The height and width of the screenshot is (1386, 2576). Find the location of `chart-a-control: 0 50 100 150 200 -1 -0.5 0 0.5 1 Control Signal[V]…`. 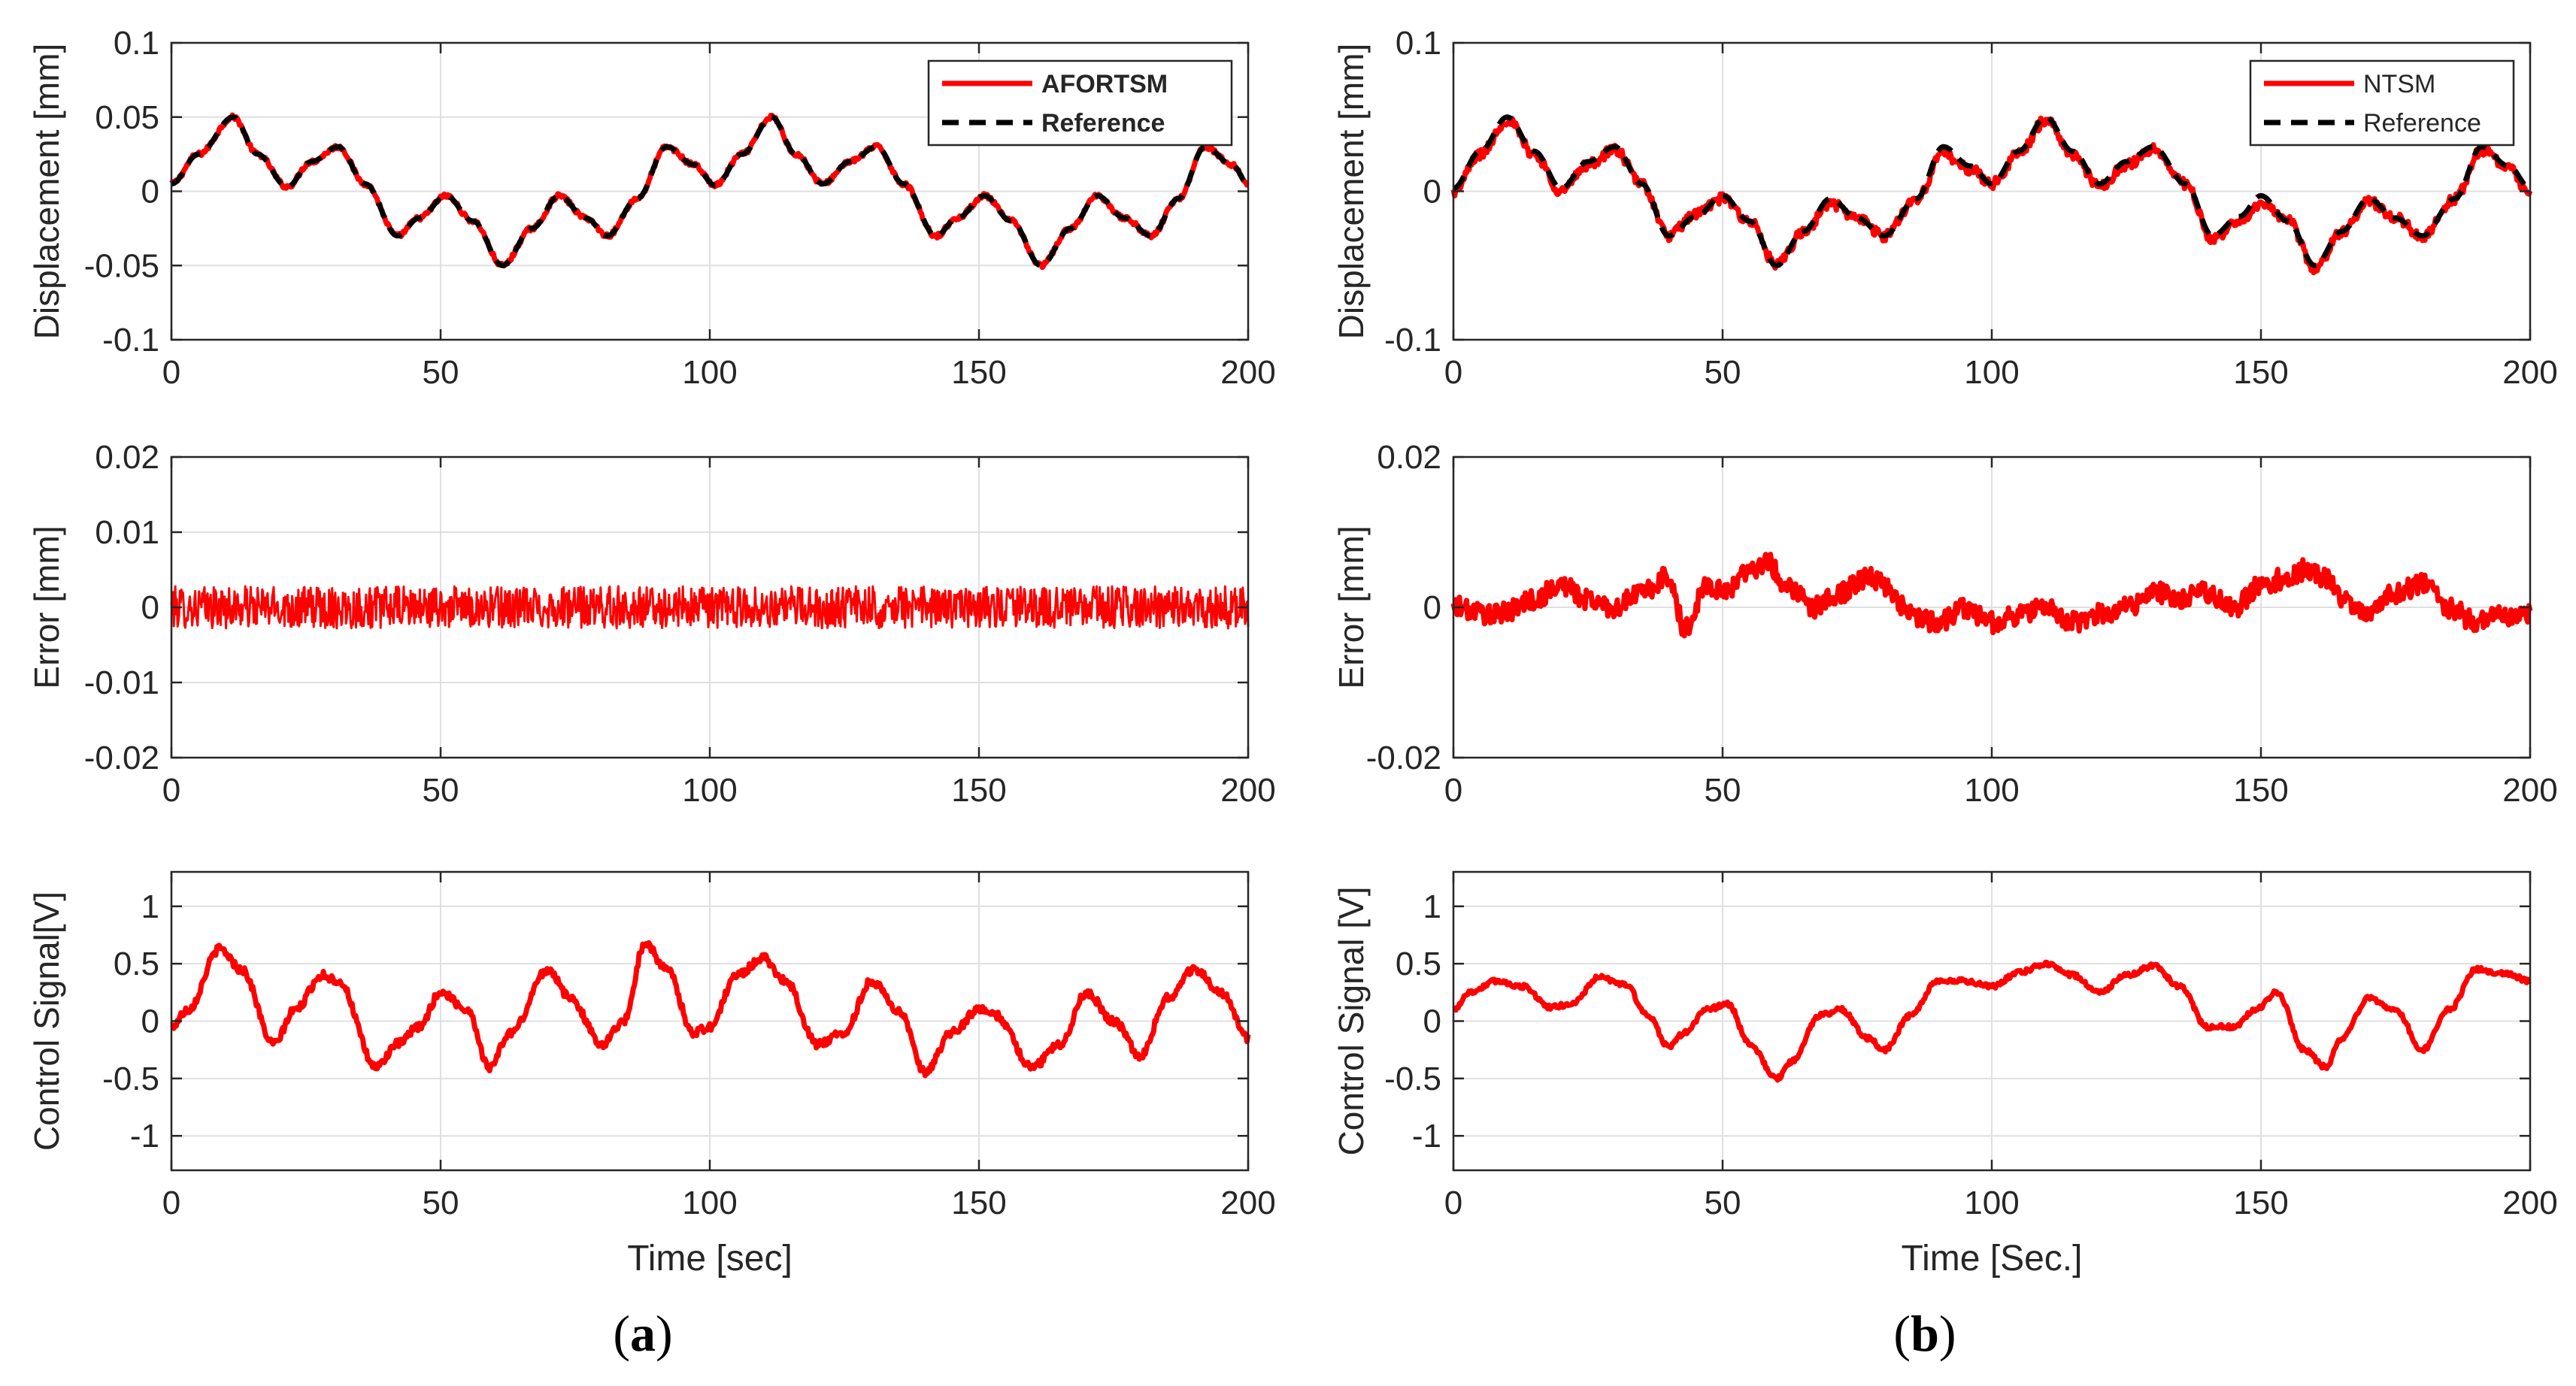

chart-a-control: 0 50 100 150 200 -1 -0.5 0 0.5 1 Control Signal[V]… is located at coordinates (651, 1074).